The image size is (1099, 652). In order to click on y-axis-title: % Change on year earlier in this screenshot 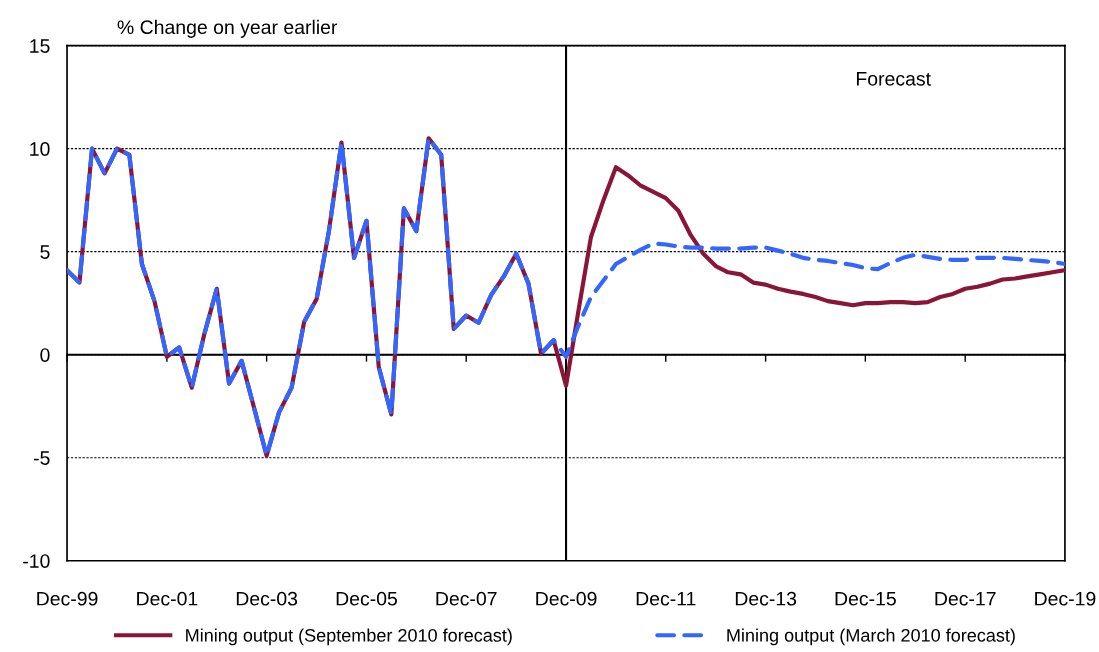, I will do `click(227, 28)`.